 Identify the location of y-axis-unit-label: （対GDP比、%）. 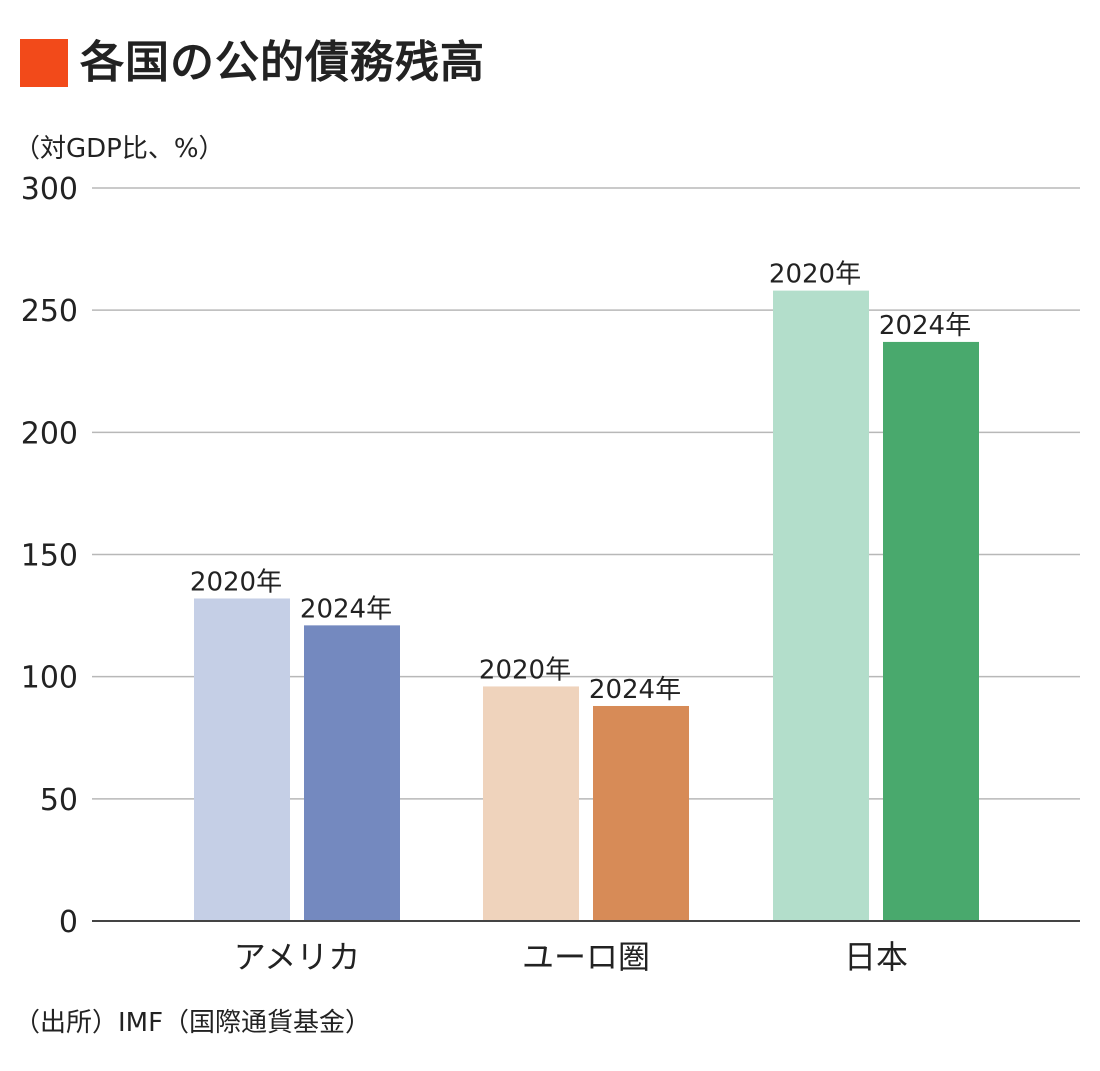
(119, 149).